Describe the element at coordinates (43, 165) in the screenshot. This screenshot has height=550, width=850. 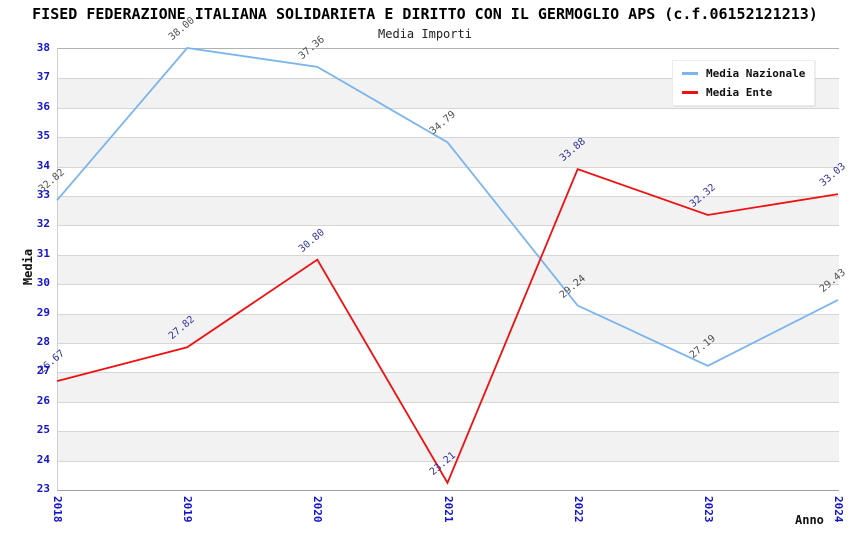
I see `y-tick-label: 34` at that location.